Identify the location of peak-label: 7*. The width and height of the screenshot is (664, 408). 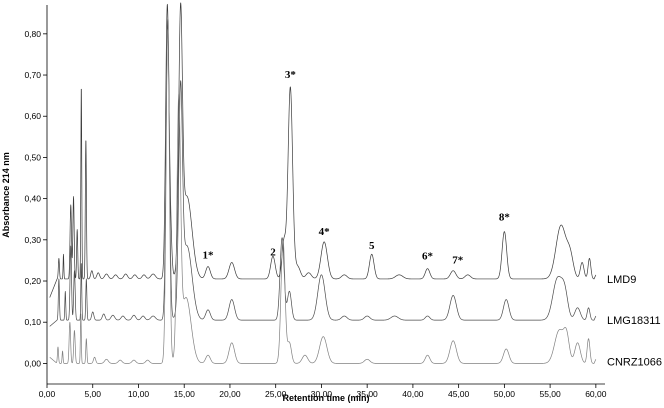
(458, 261).